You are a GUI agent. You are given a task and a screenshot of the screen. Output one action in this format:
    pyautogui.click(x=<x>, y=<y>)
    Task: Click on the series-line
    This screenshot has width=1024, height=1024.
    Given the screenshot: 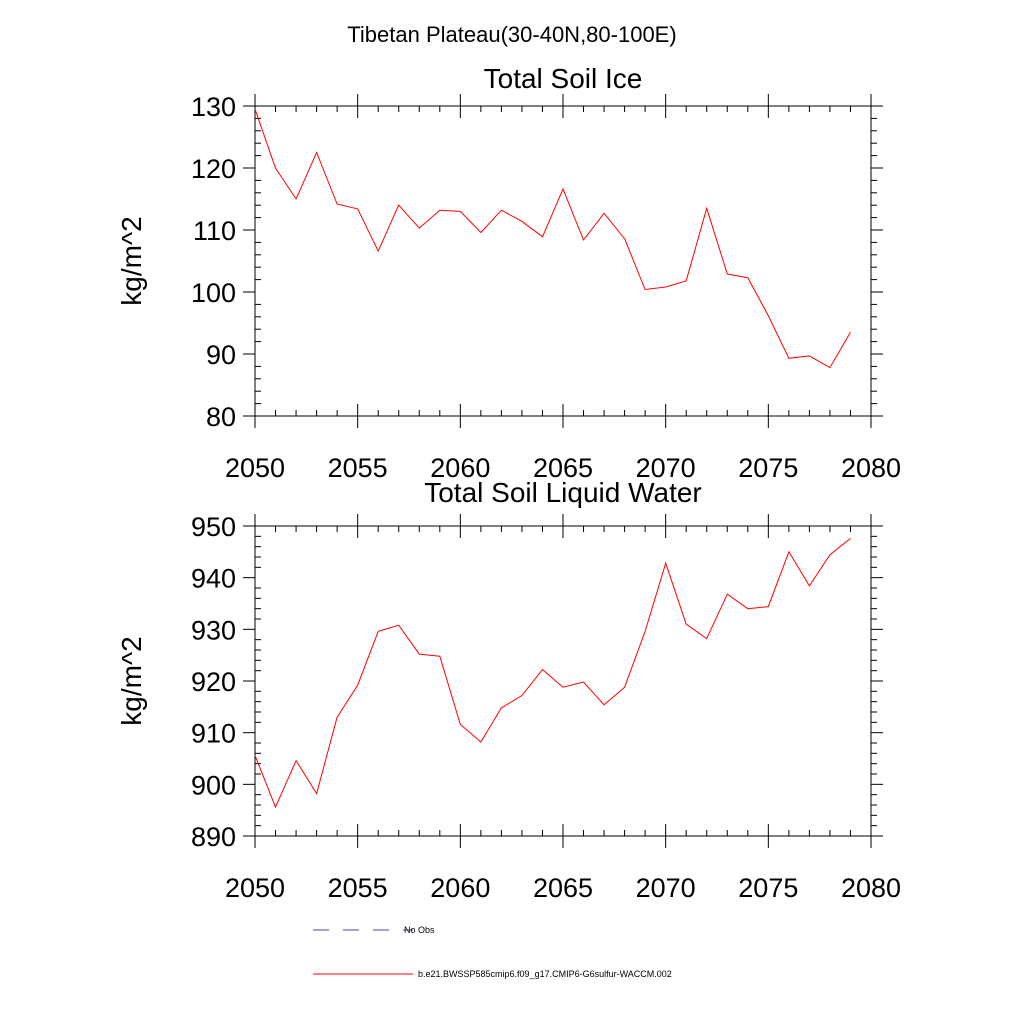 What is the action you would take?
    pyautogui.click(x=552, y=238)
    